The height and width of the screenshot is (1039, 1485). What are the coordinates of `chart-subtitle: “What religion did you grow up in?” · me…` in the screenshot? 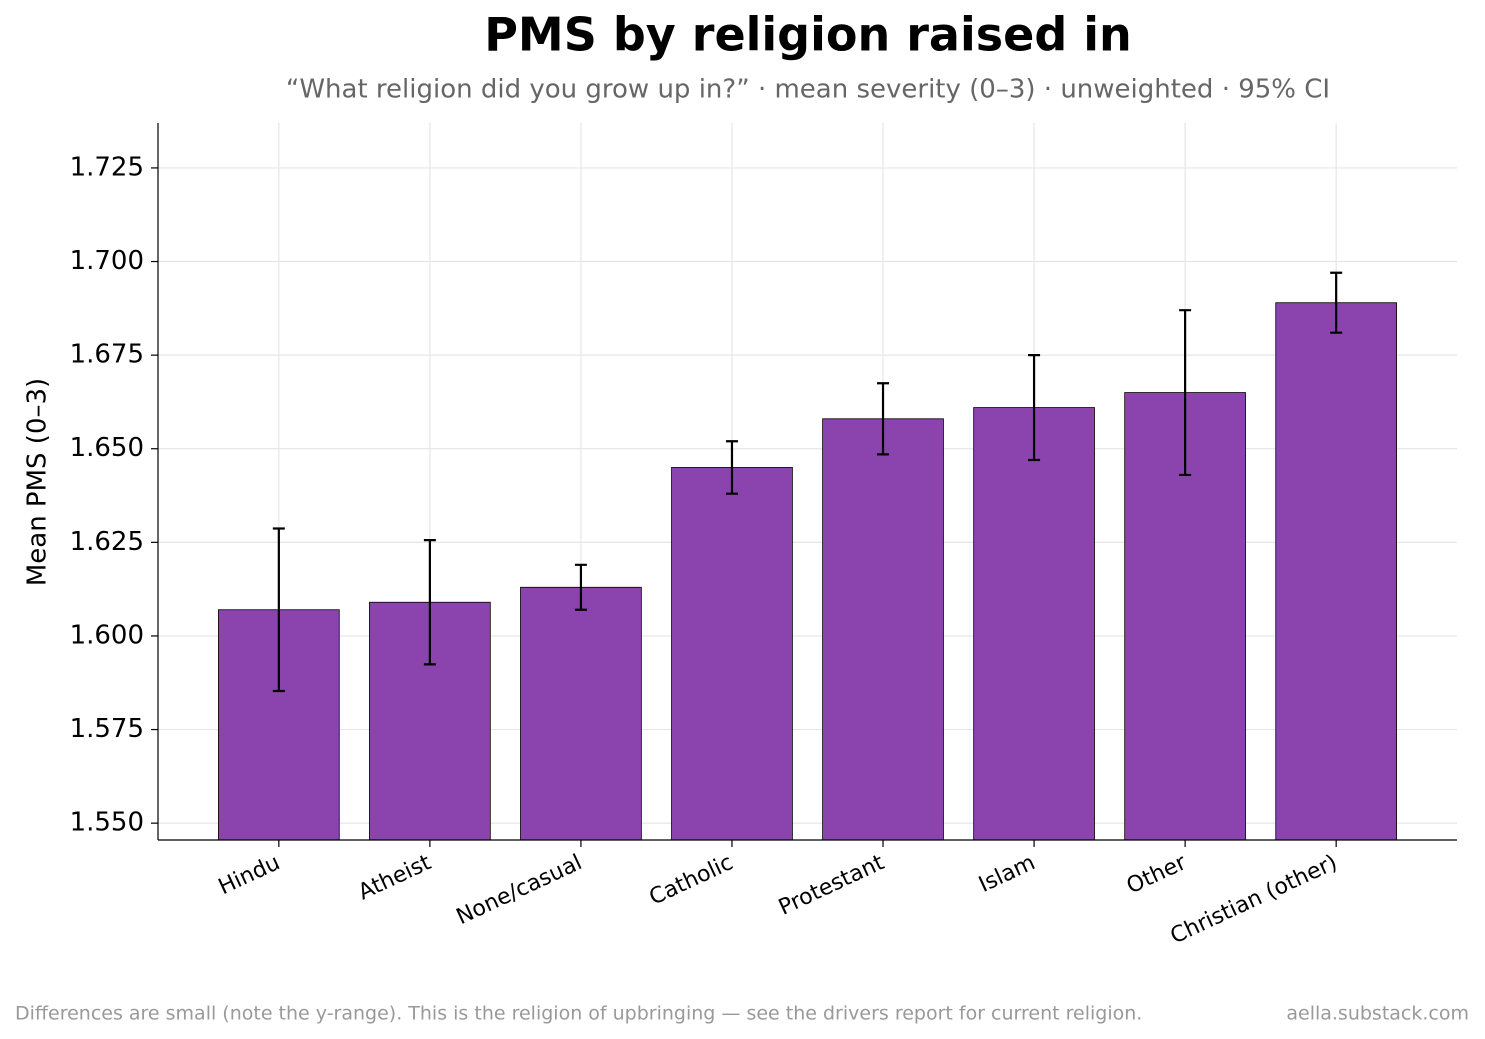 It's located at (808, 90).